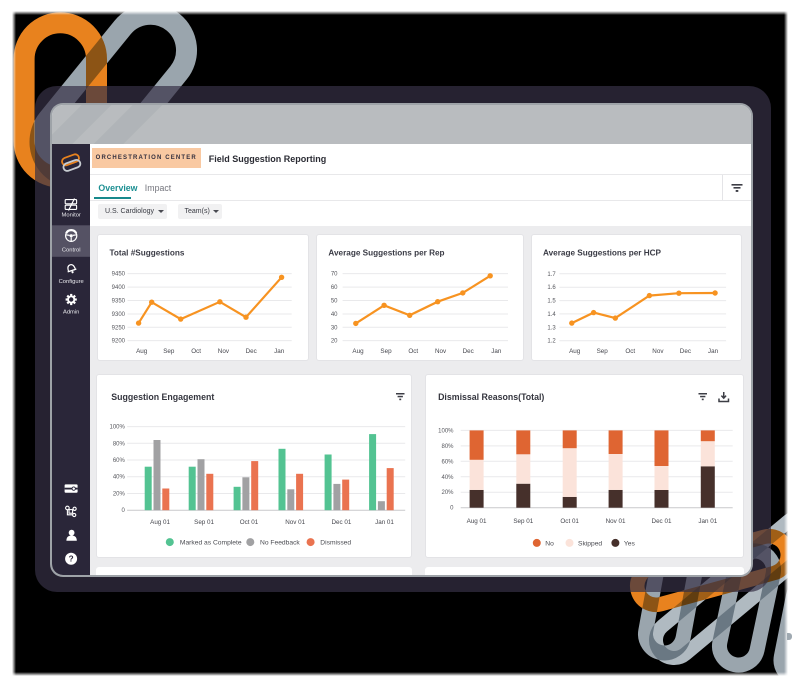  Describe the element at coordinates (210, 543) in the screenshot. I see `svg-text: Marked as Complete` at that location.